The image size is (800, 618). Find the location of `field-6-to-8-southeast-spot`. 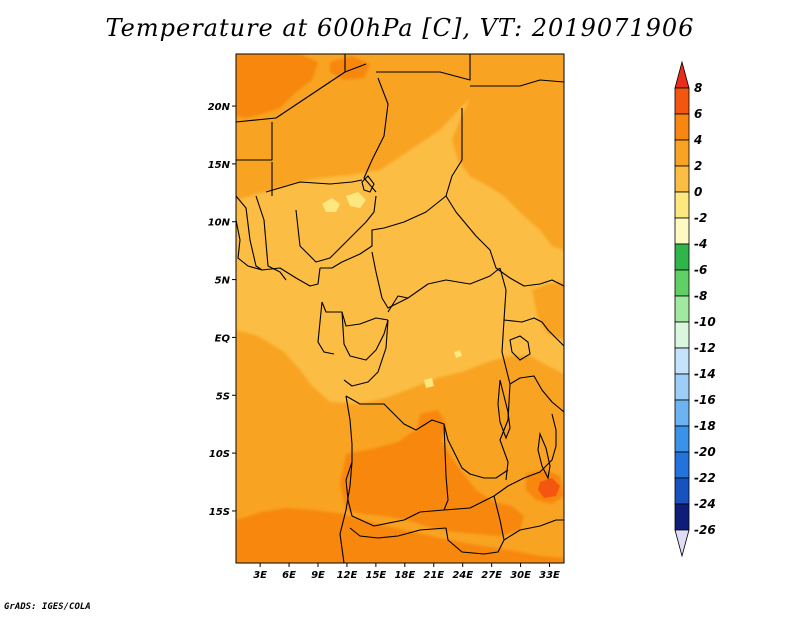

field-6-to-8-southeast-spot is located at coordinates (549, 488).